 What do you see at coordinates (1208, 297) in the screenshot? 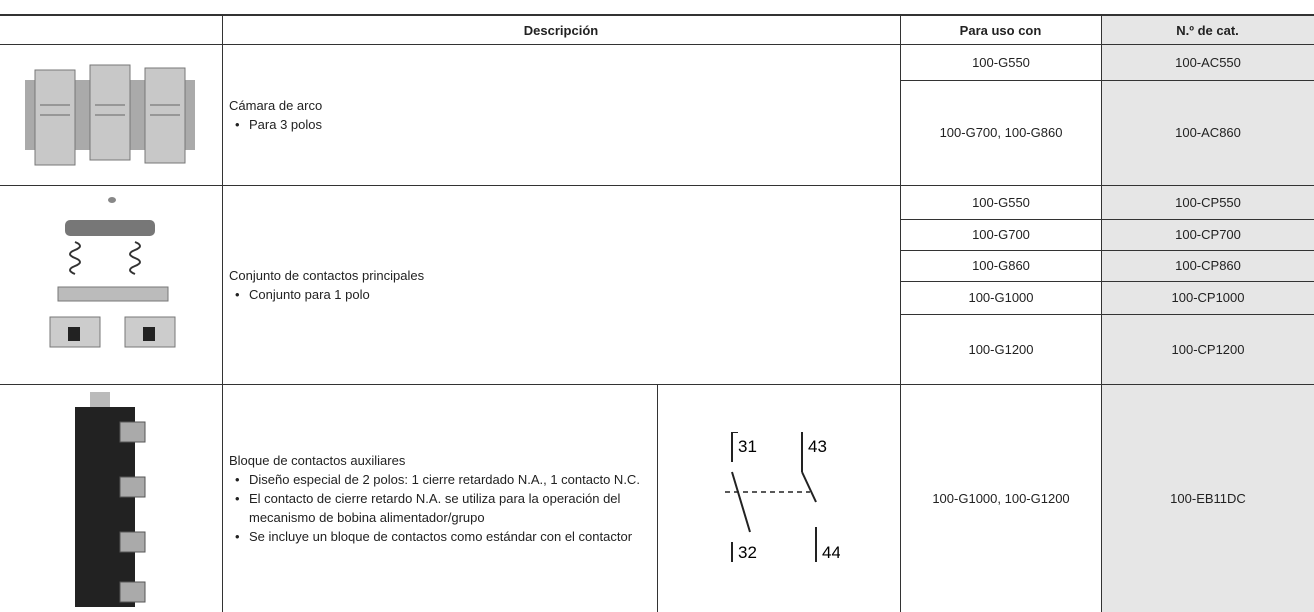
I see `cat-no: 100-CP1000` at bounding box center [1208, 297].